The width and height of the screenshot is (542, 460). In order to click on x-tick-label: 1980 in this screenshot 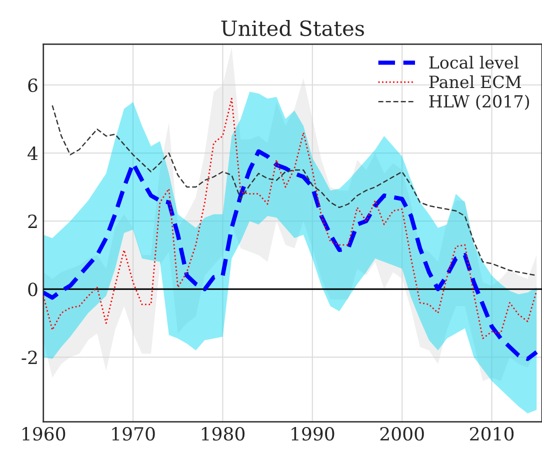, I will do `click(223, 434)`.